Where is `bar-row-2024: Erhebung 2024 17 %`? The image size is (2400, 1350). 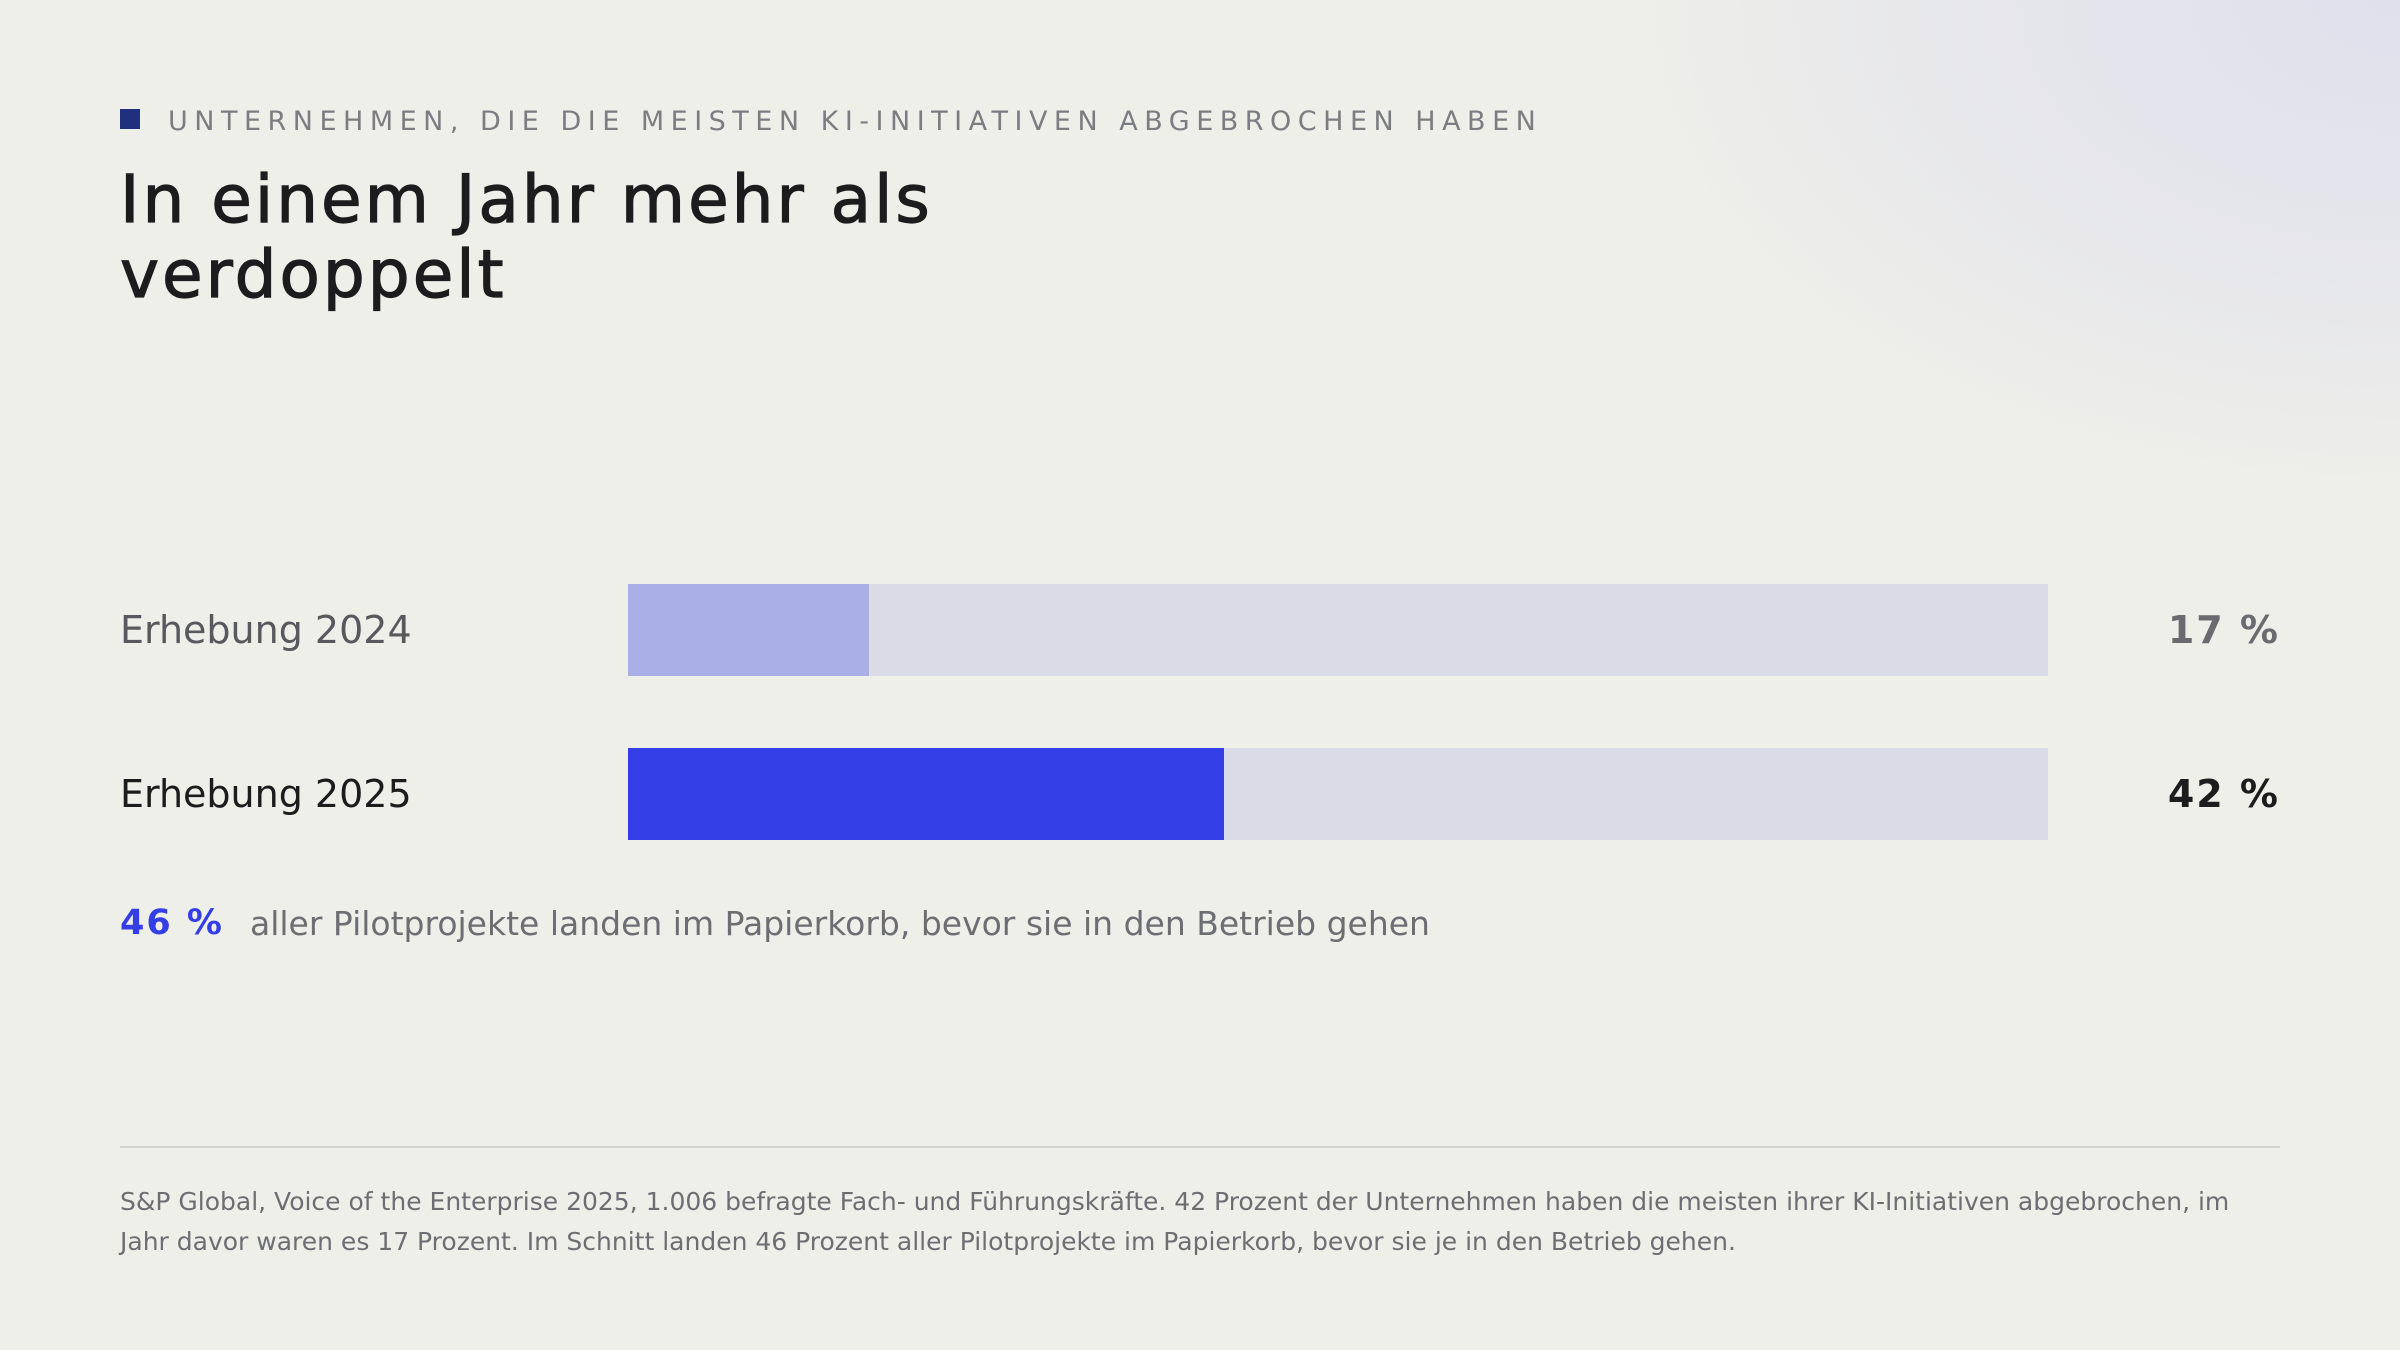
bar-row-2024: Erhebung 2024 17 % is located at coordinates (1200, 630).